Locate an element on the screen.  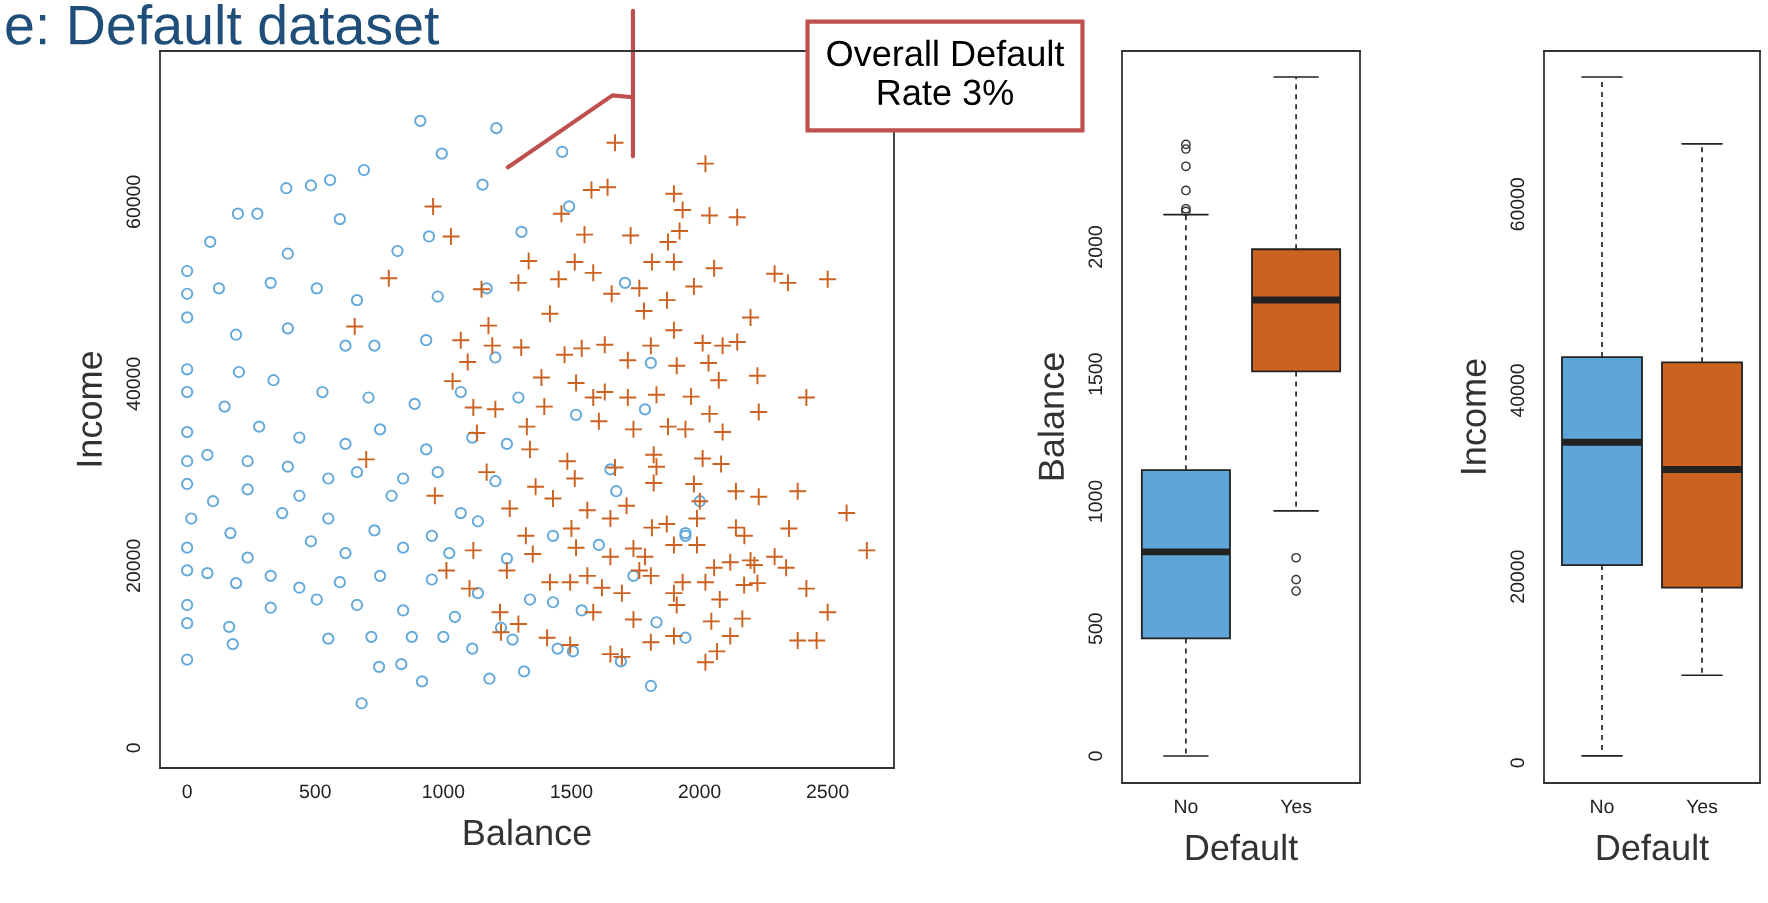
x-tick-label: 1500 is located at coordinates (572, 791).